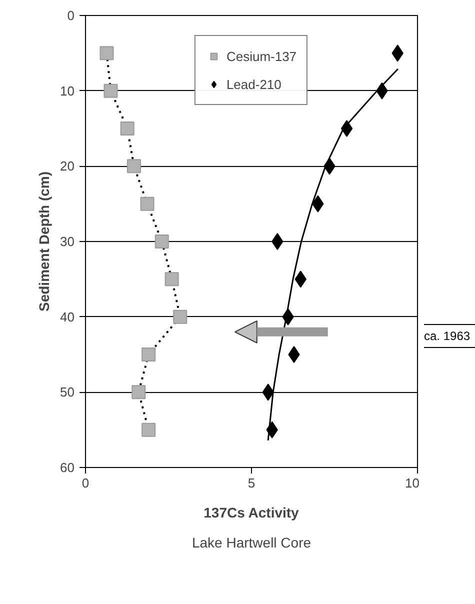 The height and width of the screenshot is (604, 475). What do you see at coordinates (252, 542) in the screenshot?
I see `text: Lake Hartwell Core` at bounding box center [252, 542].